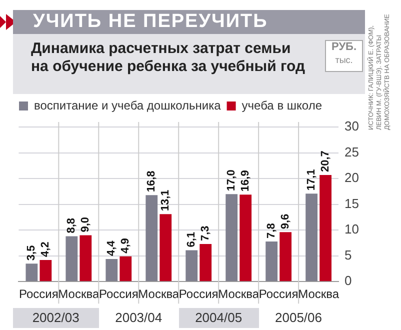 The width and height of the screenshot is (401, 330). What do you see at coordinates (46, 249) in the screenshot?
I see `data-label: 4,2` at bounding box center [46, 249].